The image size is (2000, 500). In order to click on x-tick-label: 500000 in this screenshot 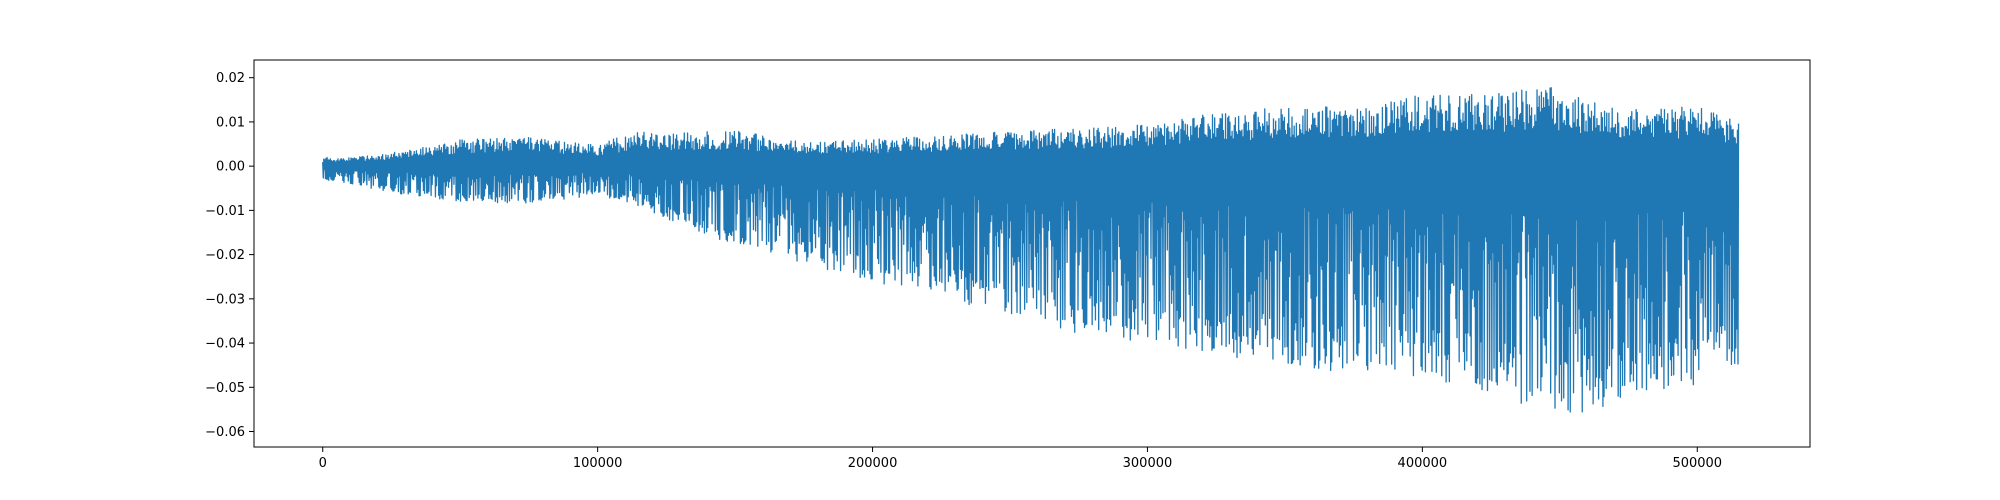, I will do `click(1697, 463)`.